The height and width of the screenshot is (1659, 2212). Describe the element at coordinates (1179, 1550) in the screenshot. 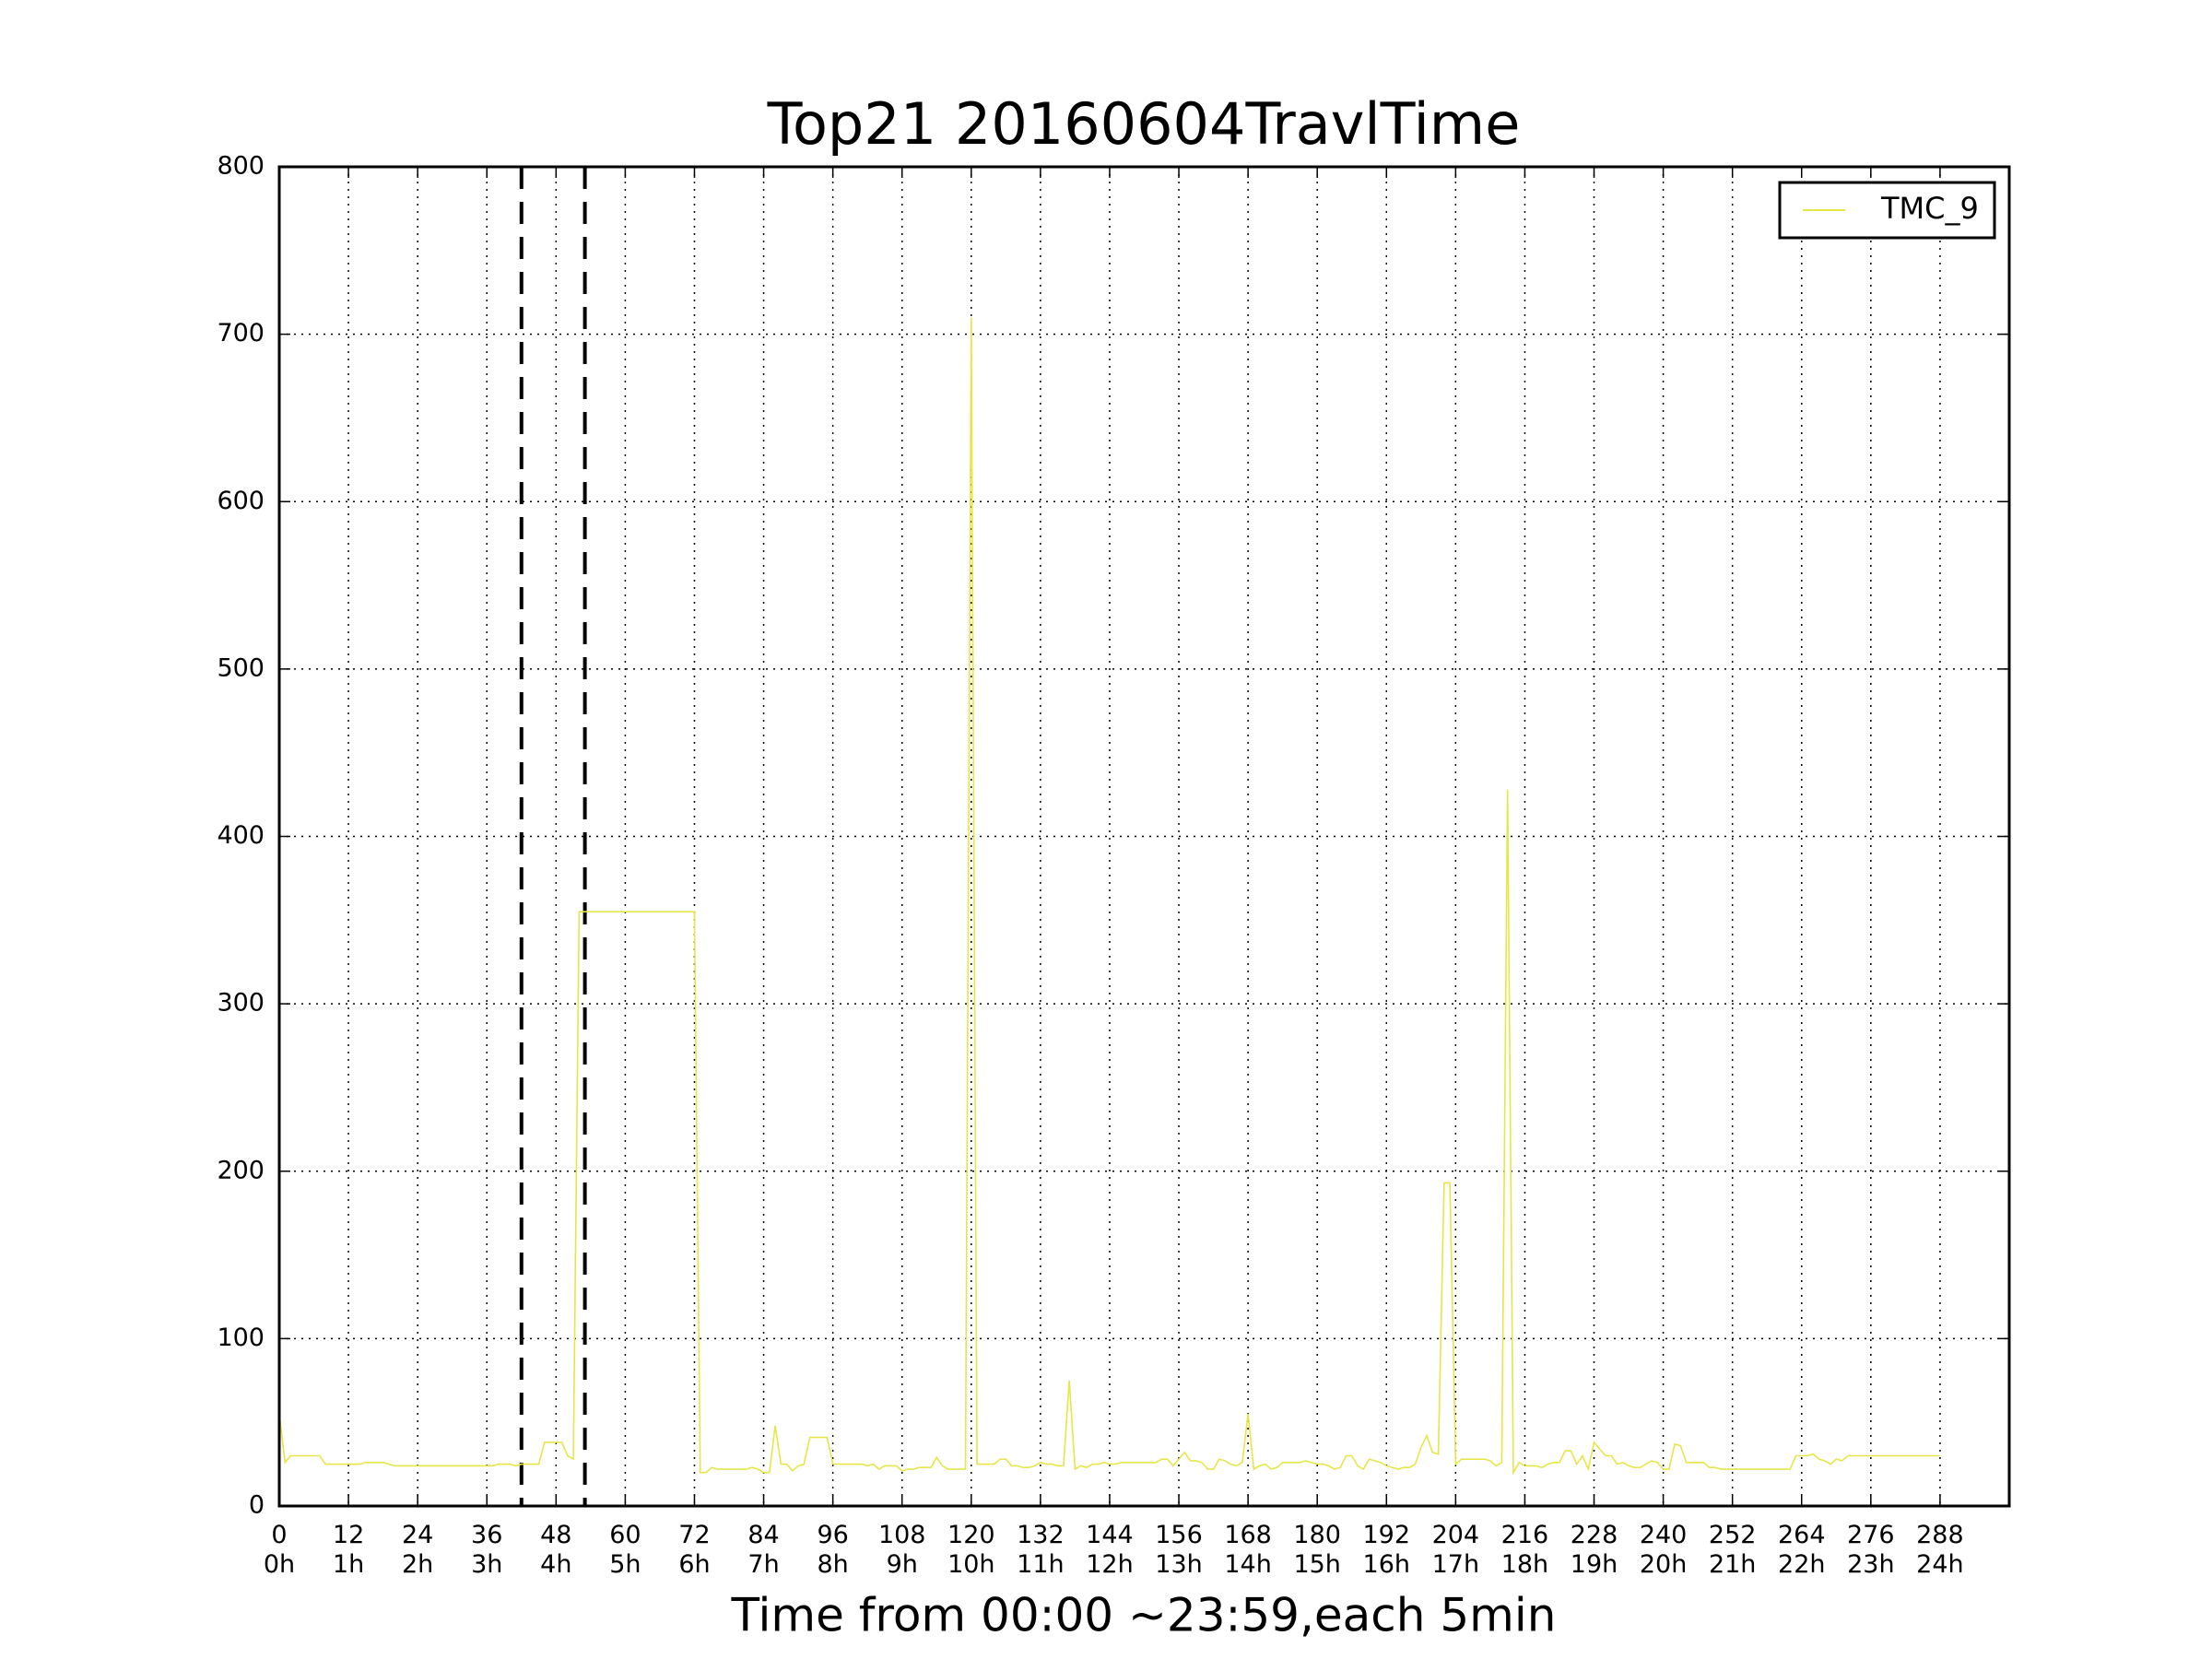

I see `x-tick-label: 156 13h` at that location.